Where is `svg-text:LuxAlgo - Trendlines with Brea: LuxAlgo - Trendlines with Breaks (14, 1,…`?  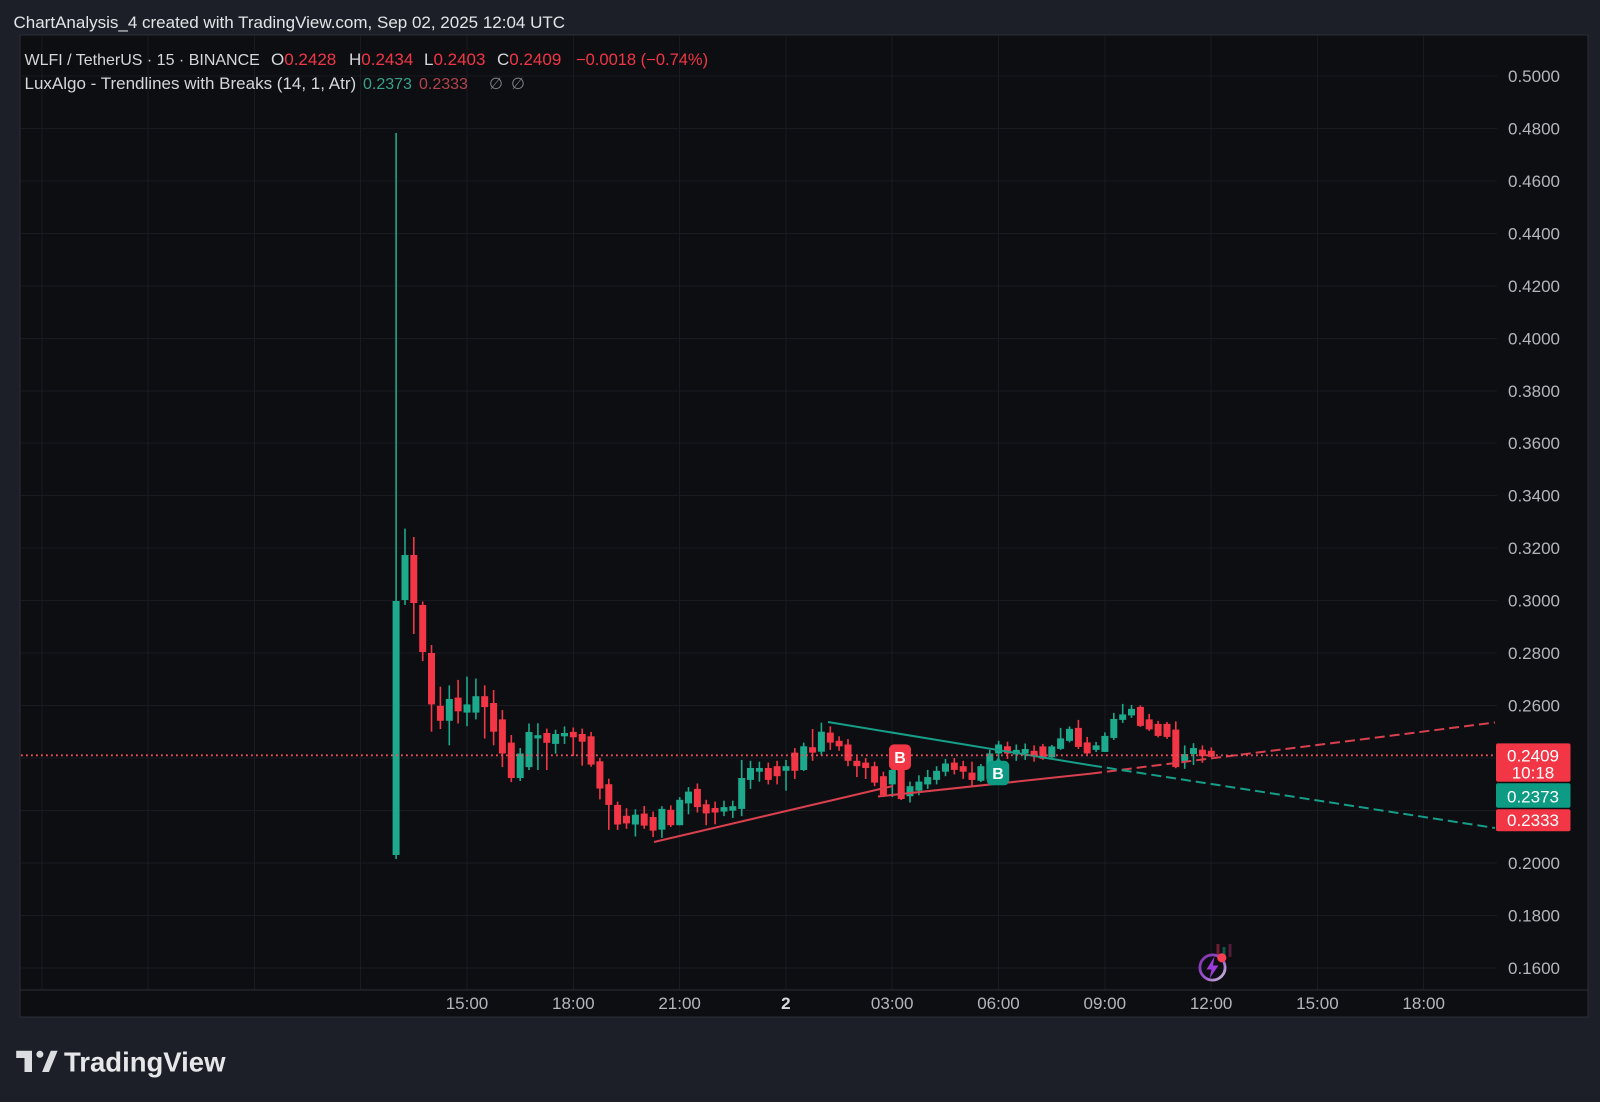 svg-text:LuxAlgo - Trendlines with Brea: LuxAlgo - Trendlines with Breaks (14, 1,… is located at coordinates (191, 83).